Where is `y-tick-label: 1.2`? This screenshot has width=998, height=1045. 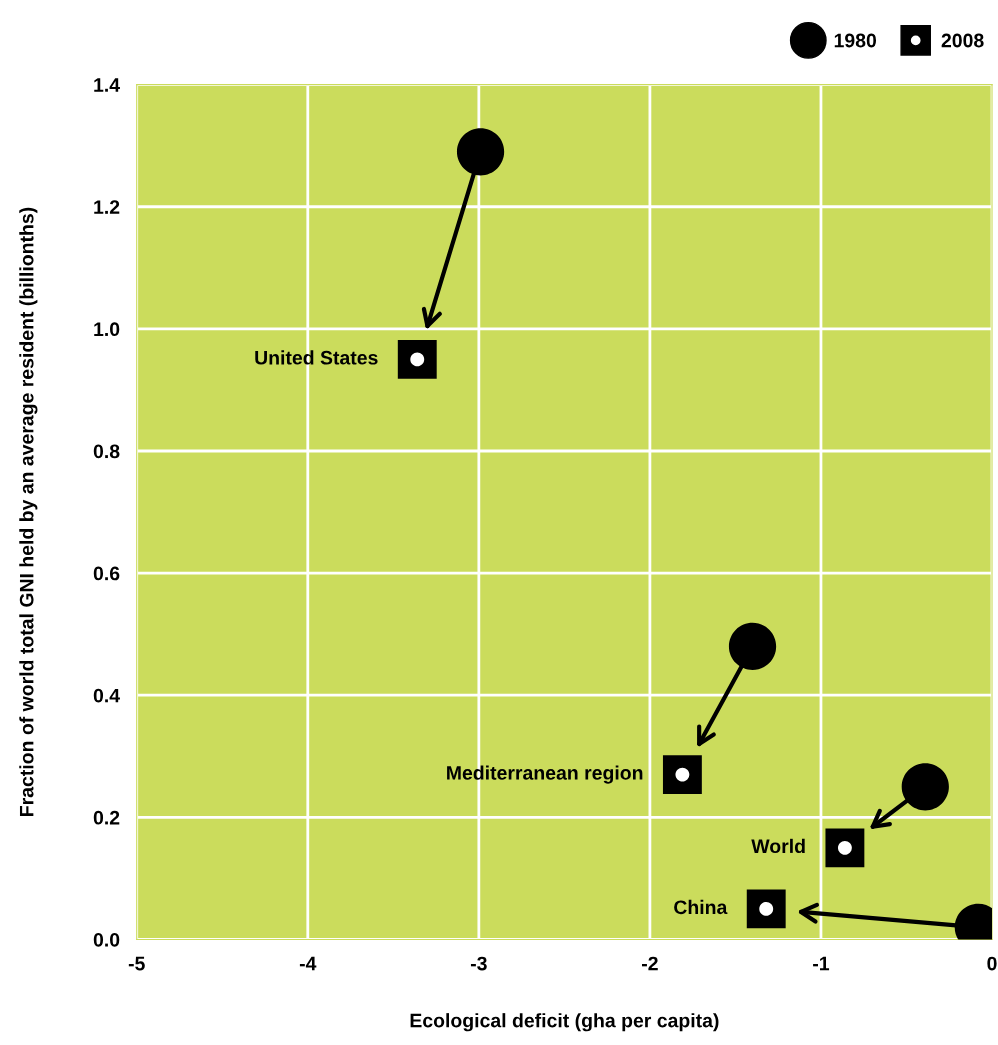 y-tick-label: 1.2 is located at coordinates (107, 207).